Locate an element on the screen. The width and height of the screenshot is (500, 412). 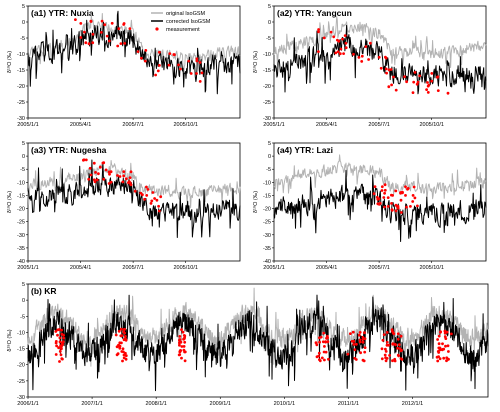
panel-title: (a3) YTR: Nugesha is located at coordinates (69, 150).